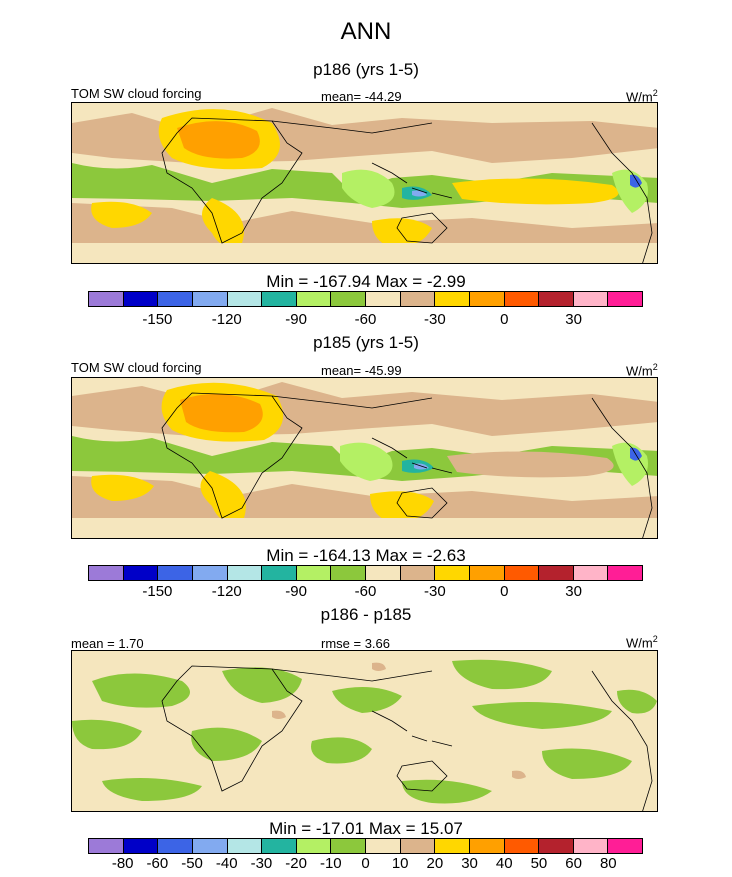  I want to click on colorbar-tick-label: 50, so click(539, 863).